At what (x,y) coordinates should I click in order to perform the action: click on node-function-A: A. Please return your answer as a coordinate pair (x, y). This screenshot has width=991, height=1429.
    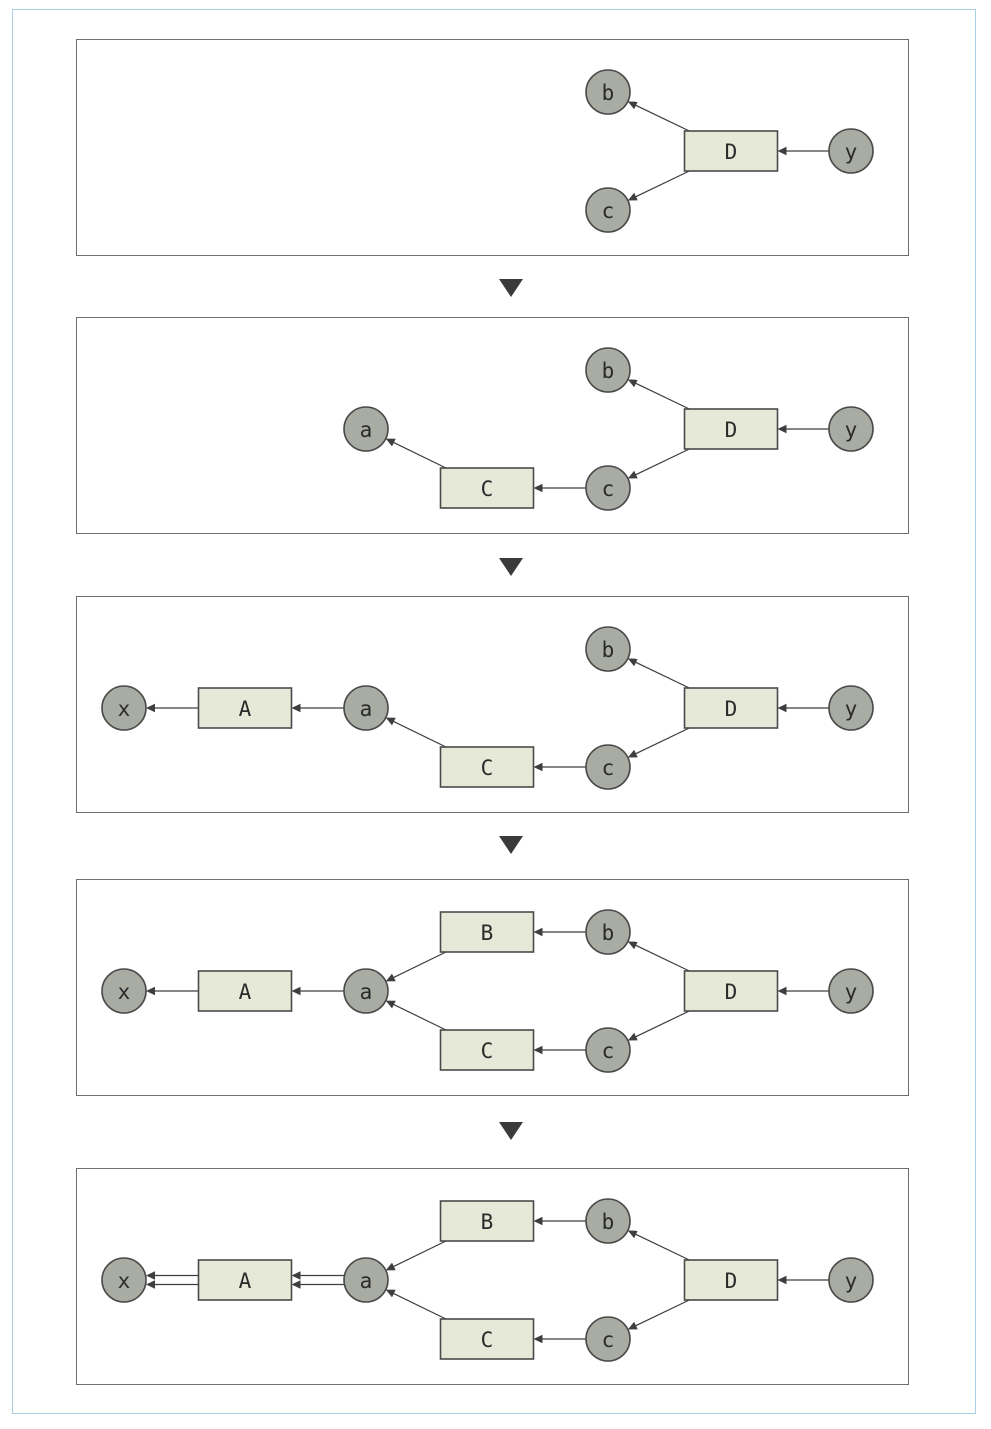
    Looking at the image, I should click on (245, 991).